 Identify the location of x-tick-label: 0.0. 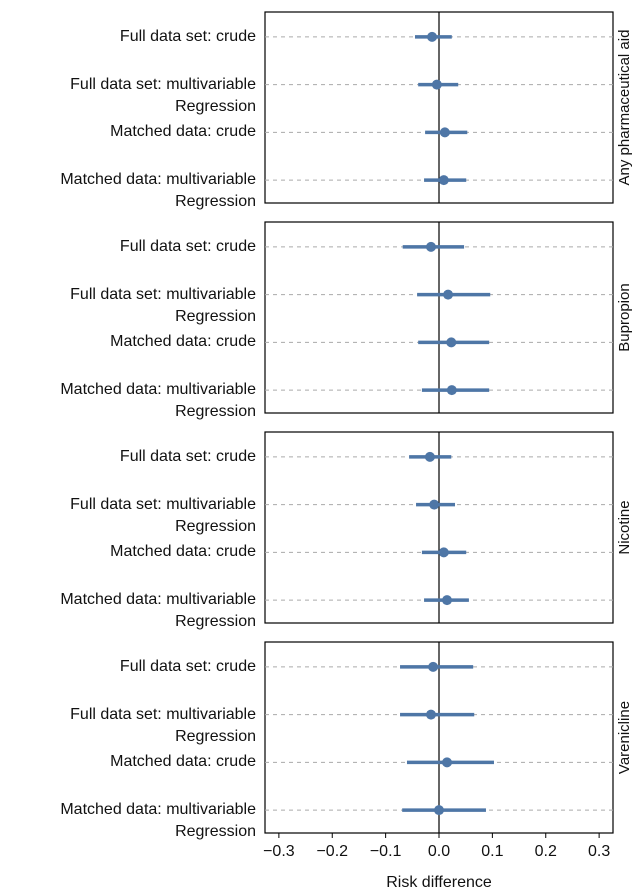
(439, 851).